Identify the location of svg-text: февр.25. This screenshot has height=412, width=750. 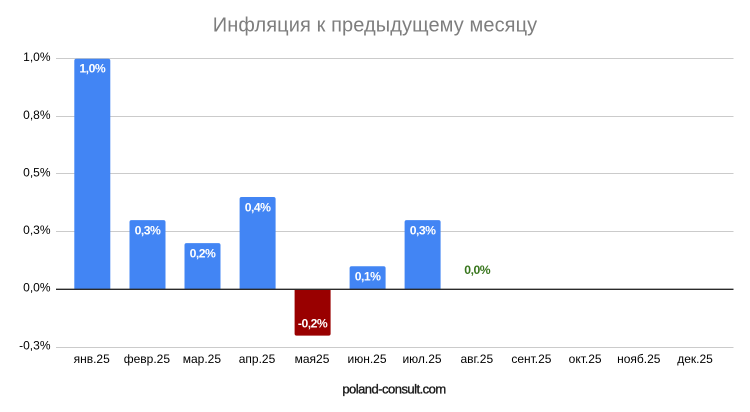
(147, 359).